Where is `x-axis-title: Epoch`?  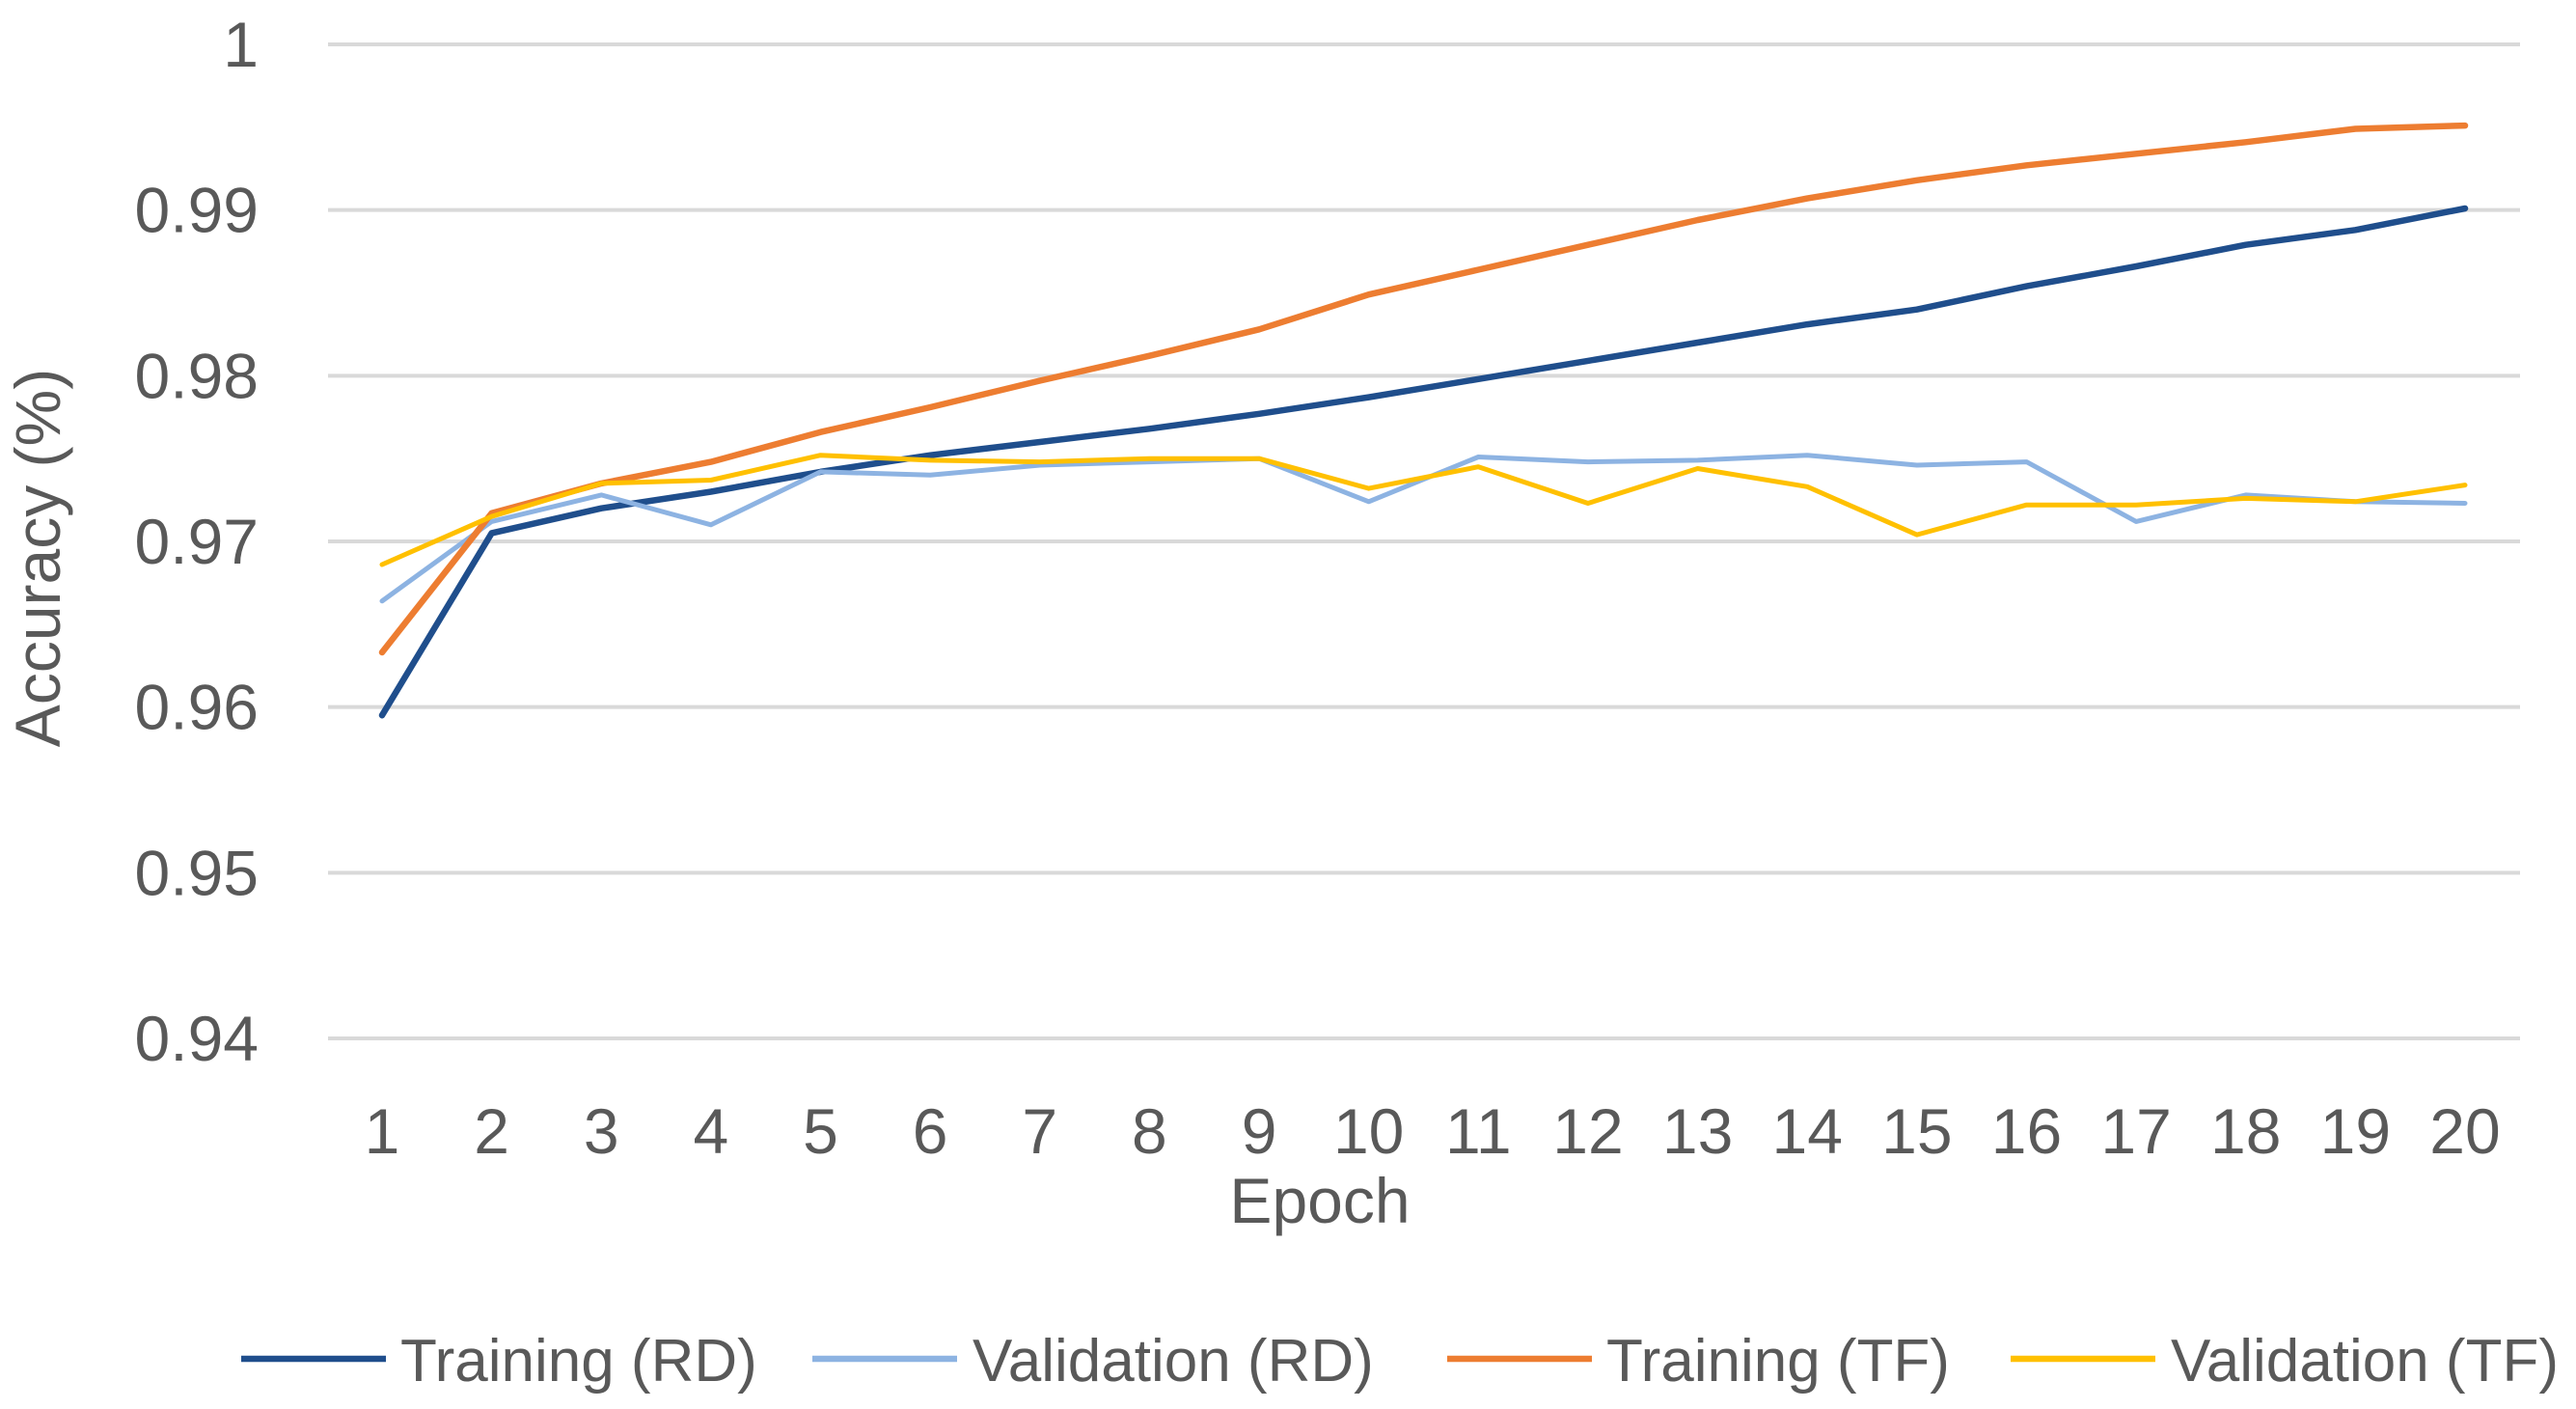 x-axis-title: Epoch is located at coordinates (1319, 1200).